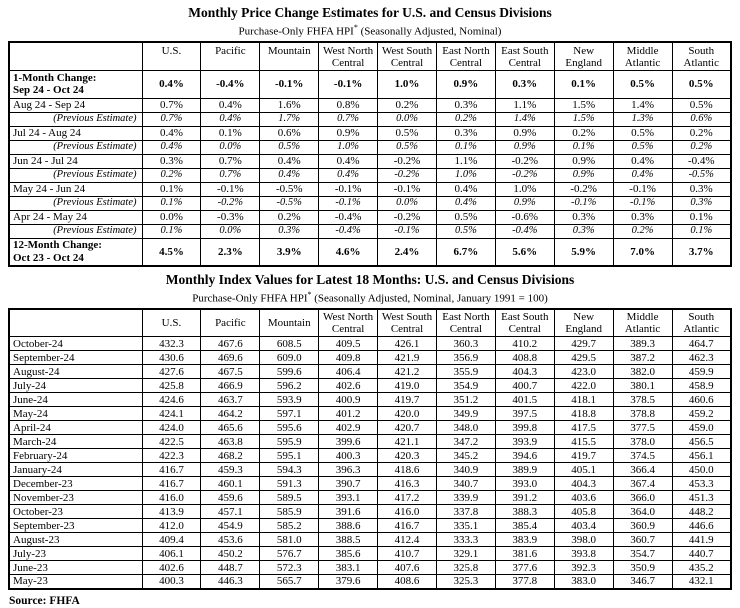 The image size is (740, 608). I want to click on value-cell: 391.6, so click(348, 512).